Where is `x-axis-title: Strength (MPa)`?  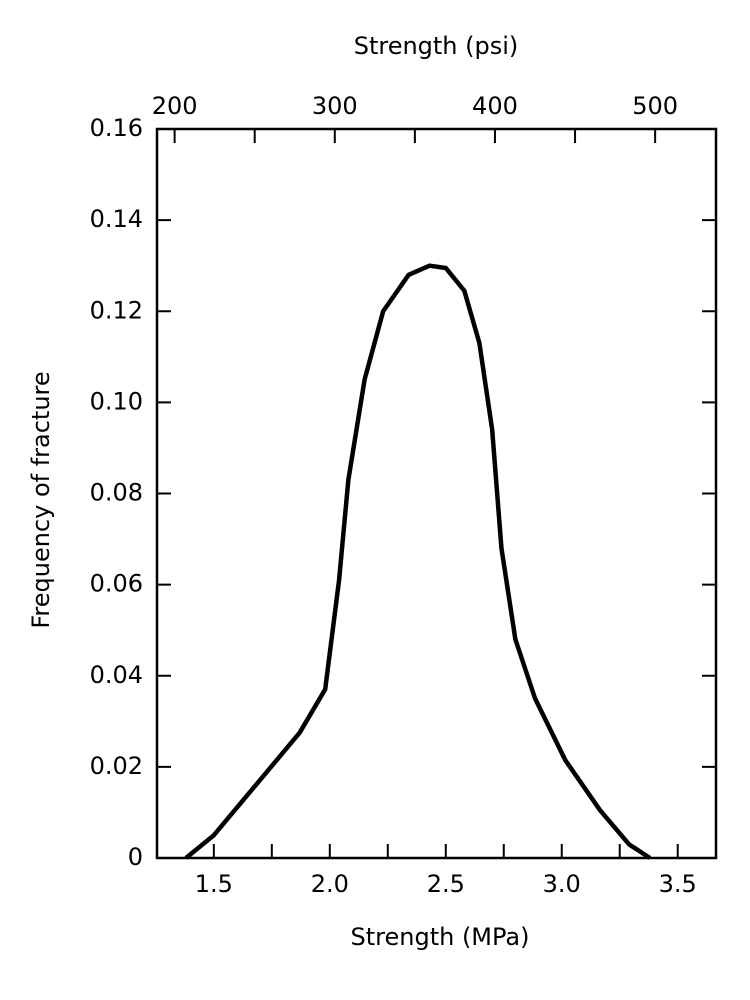 x-axis-title: Strength (MPa) is located at coordinates (440, 937).